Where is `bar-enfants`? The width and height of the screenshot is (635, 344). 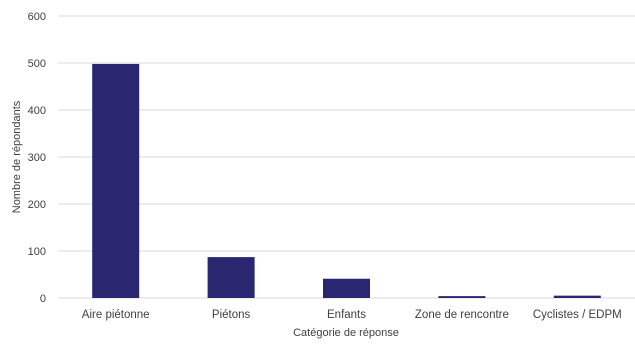
bar-enfants is located at coordinates (346, 288).